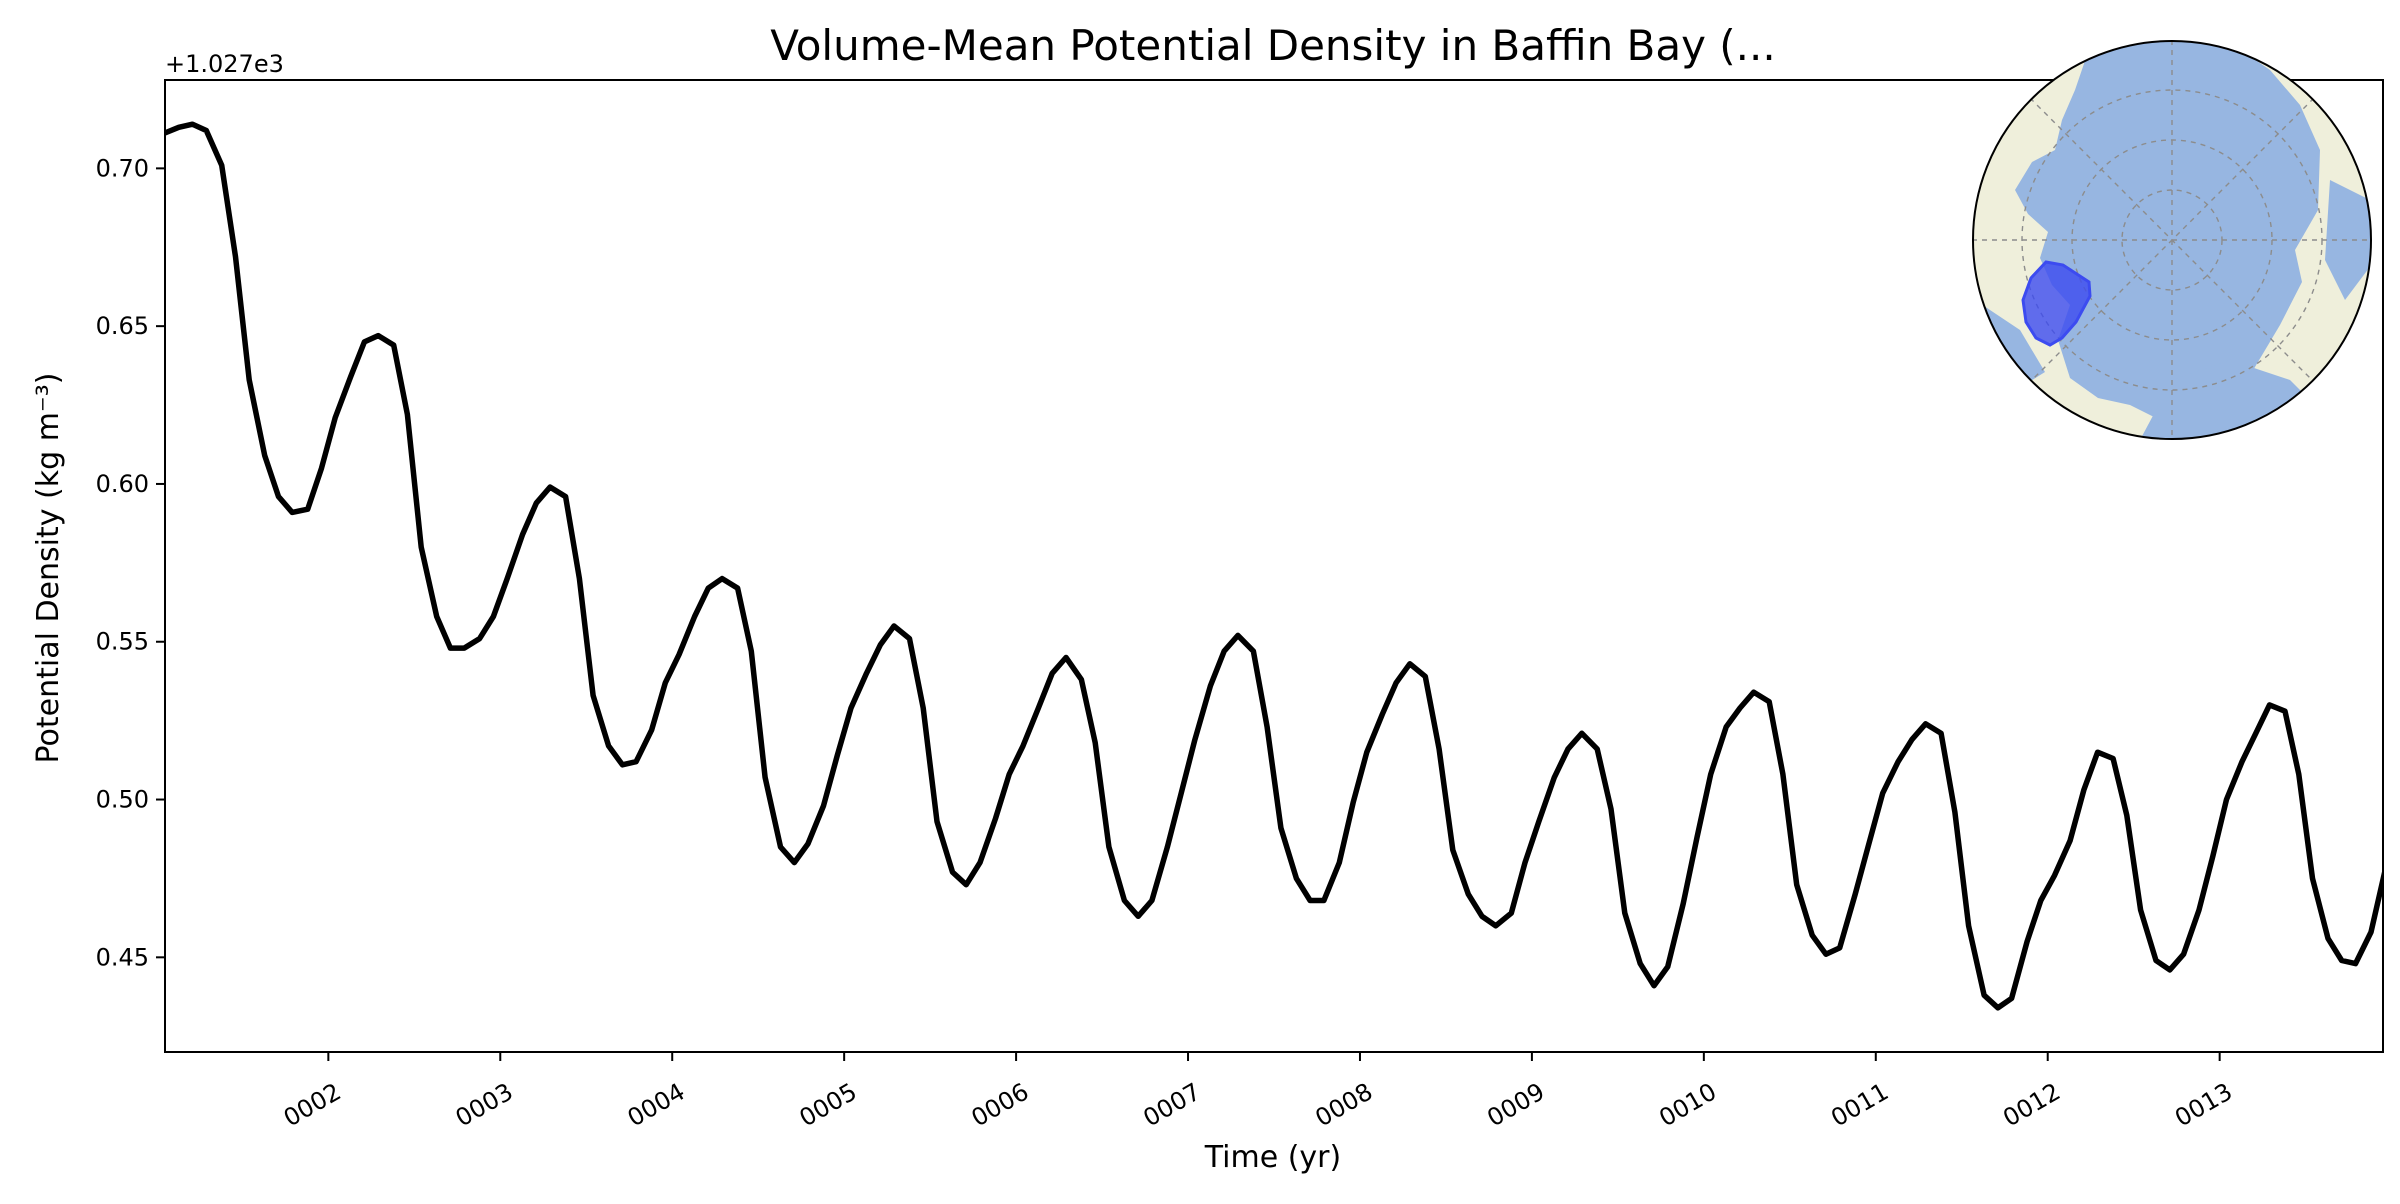 This screenshot has height=1204, width=2400. I want to click on y-axis-label: Potential Density (kg m⁻³), so click(48, 568).